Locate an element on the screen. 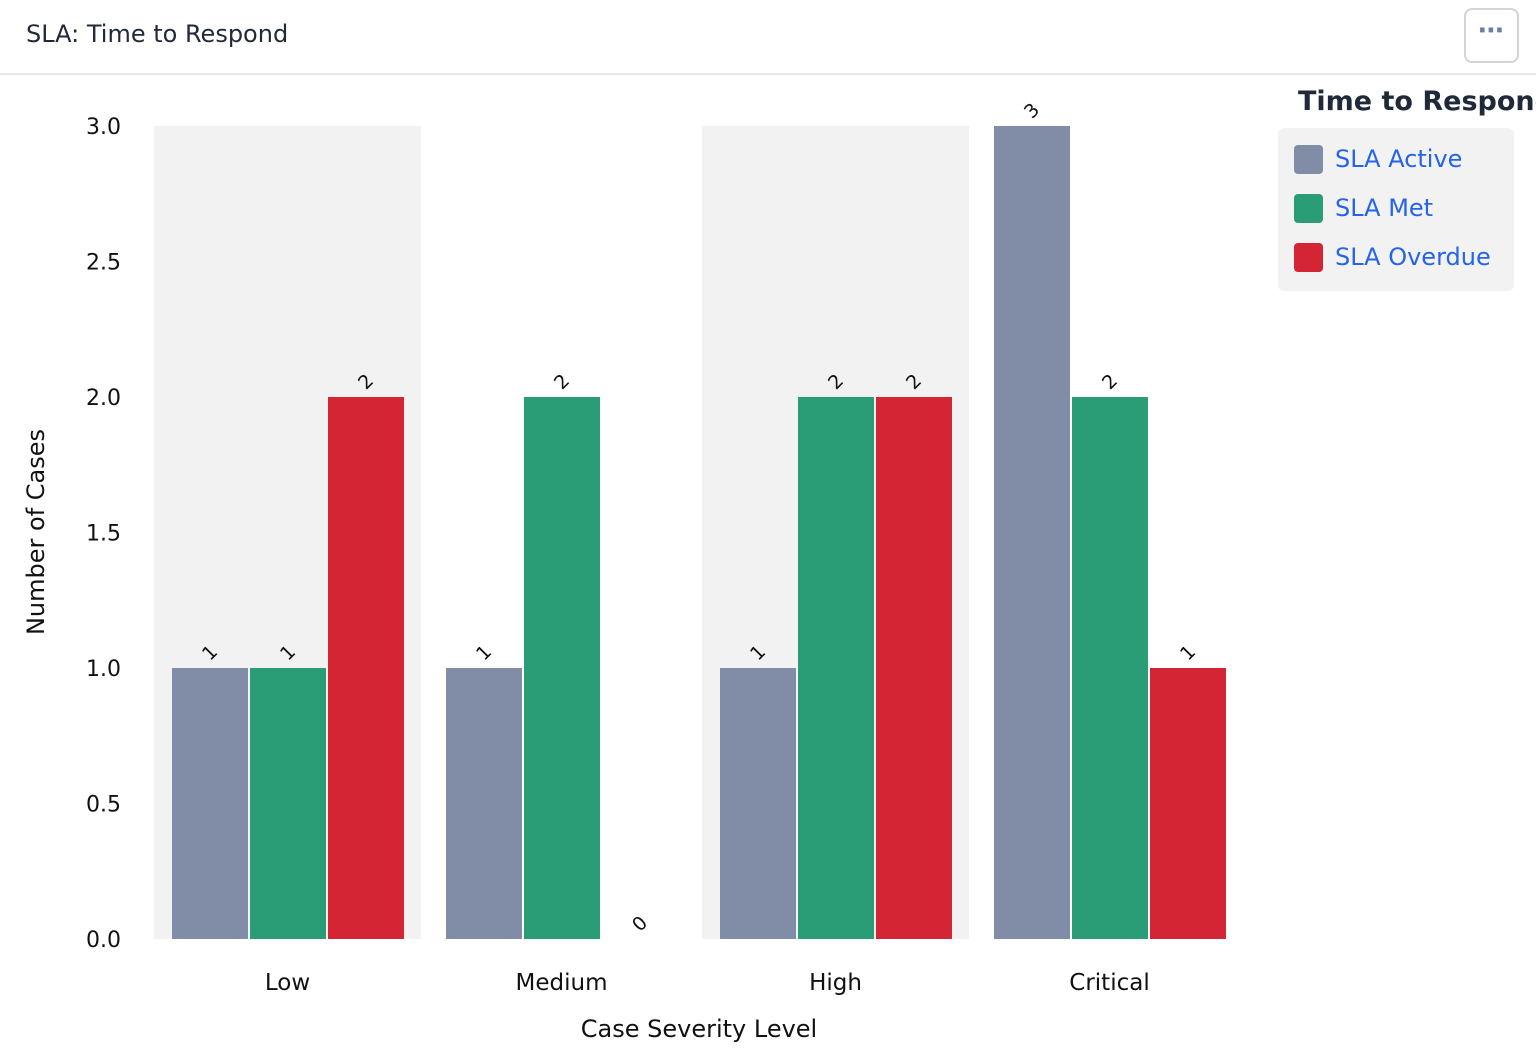 The height and width of the screenshot is (1058, 1536). y-axis-title: Number of Cases is located at coordinates (36, 532).